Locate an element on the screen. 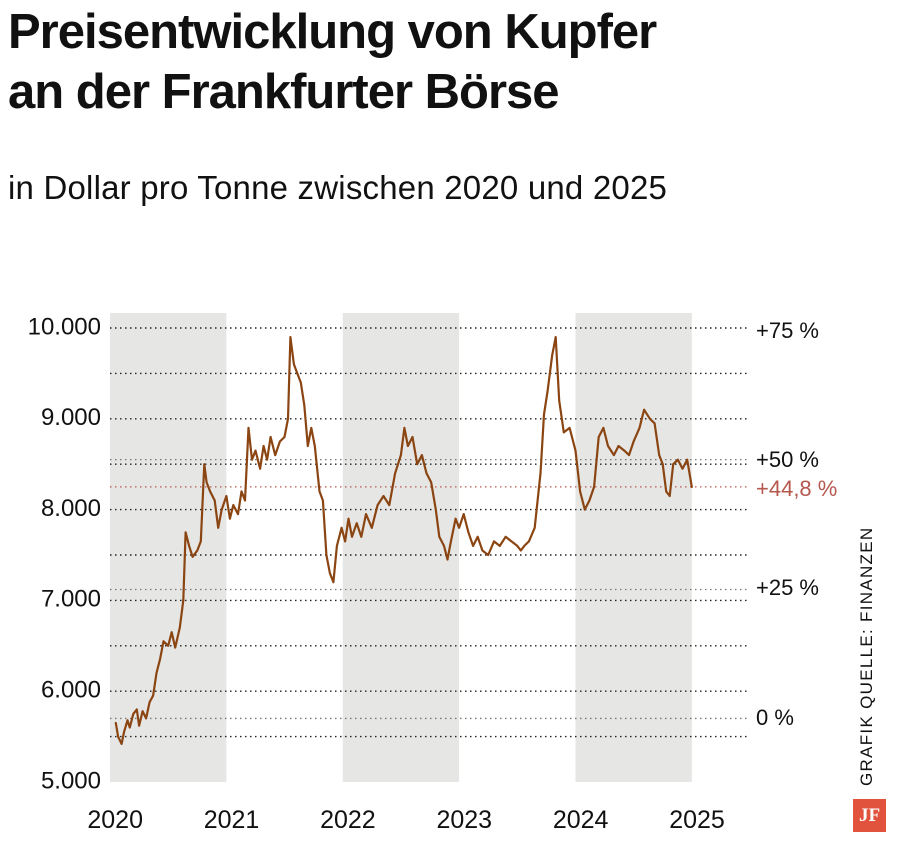 The image size is (900, 844). reference-label-5: 0 % is located at coordinates (775, 717).